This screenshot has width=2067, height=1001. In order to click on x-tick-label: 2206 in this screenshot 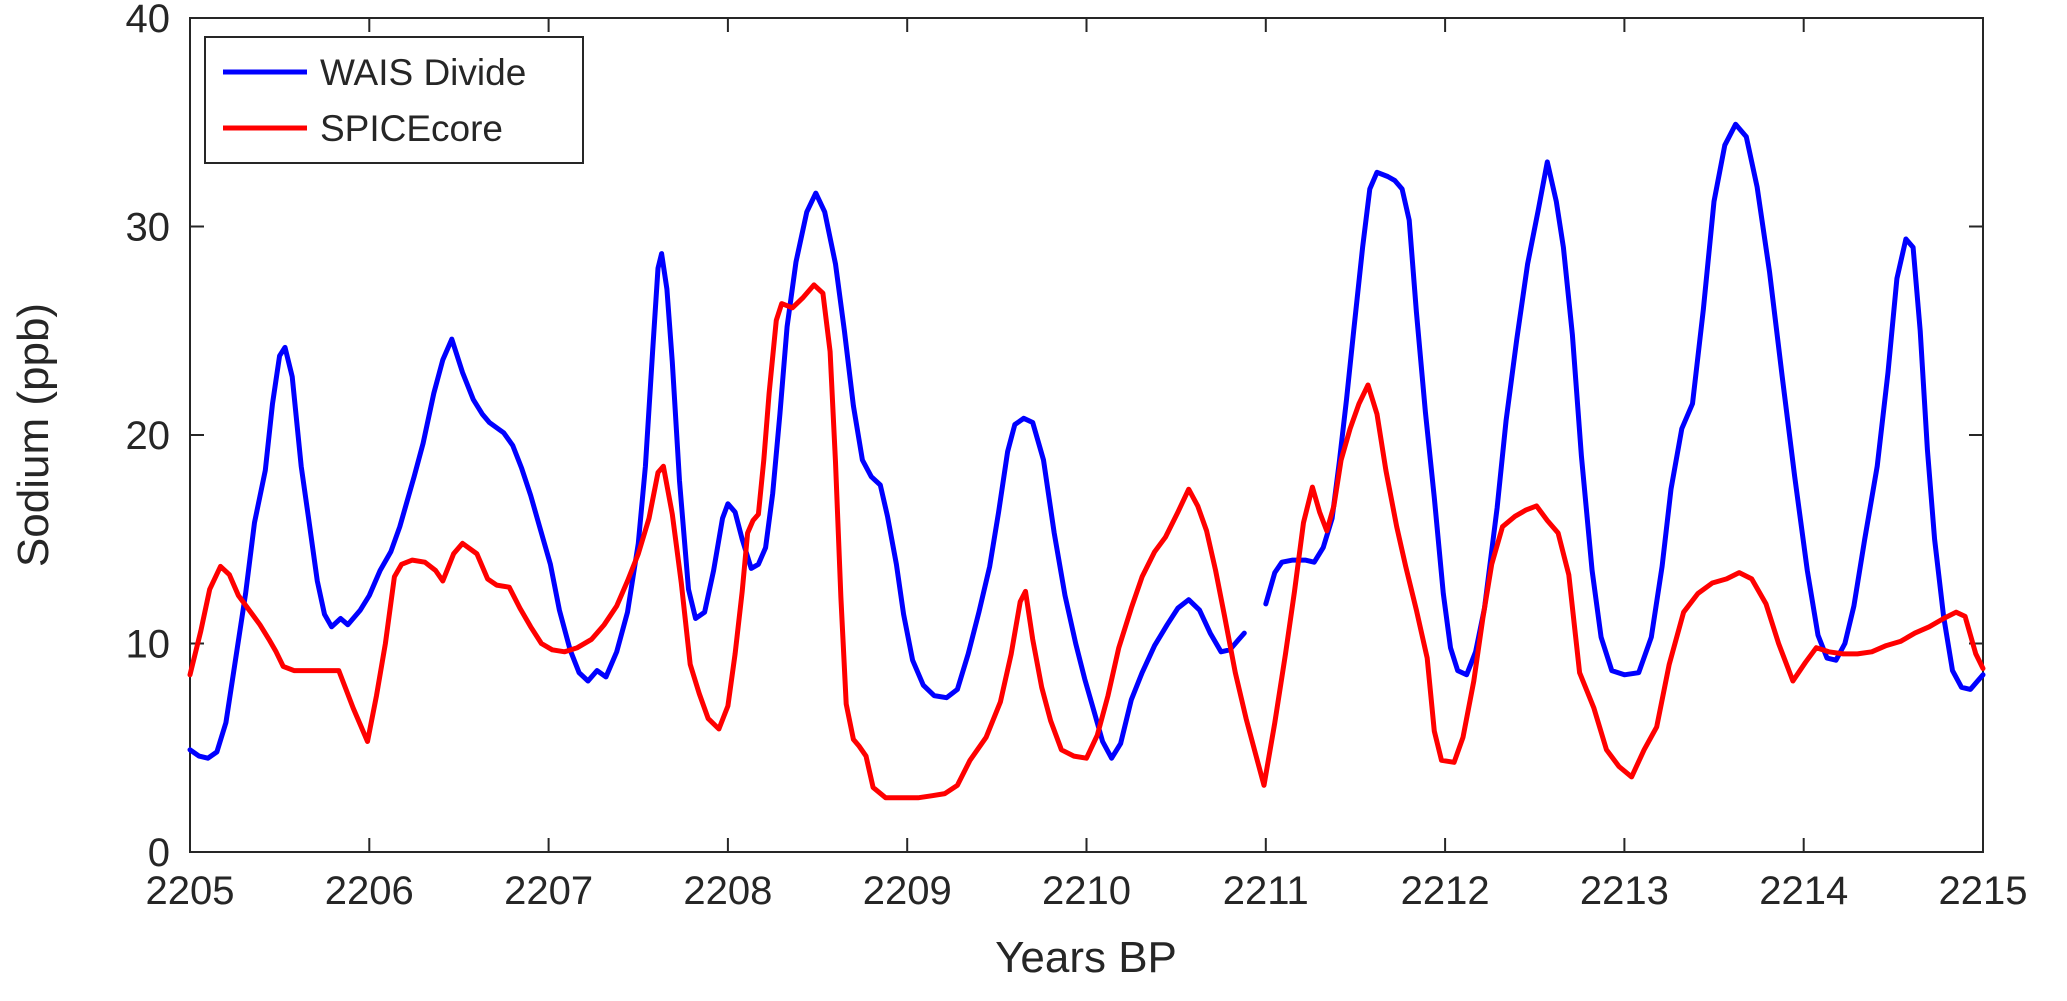, I will do `click(369, 891)`.